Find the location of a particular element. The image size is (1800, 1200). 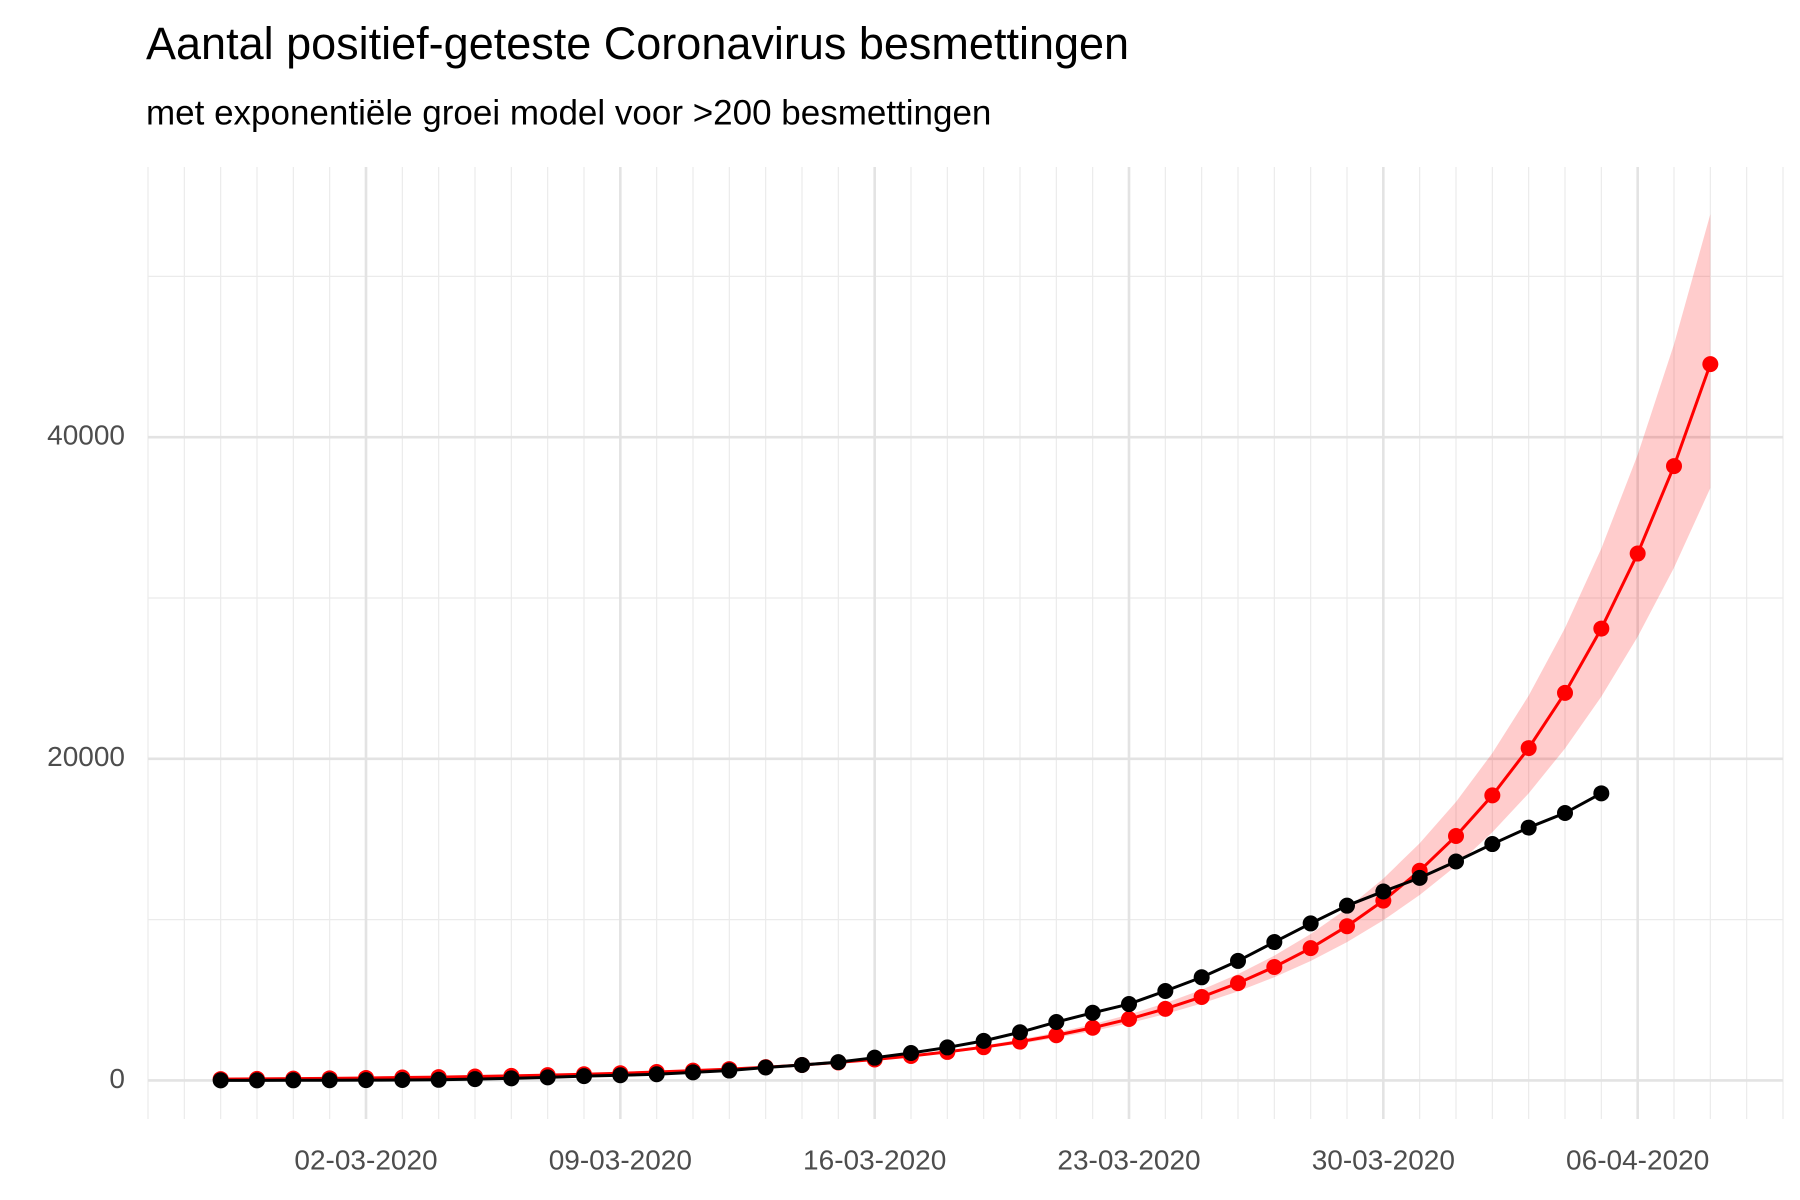

y-tick-label: 0 is located at coordinates (117, 1078).